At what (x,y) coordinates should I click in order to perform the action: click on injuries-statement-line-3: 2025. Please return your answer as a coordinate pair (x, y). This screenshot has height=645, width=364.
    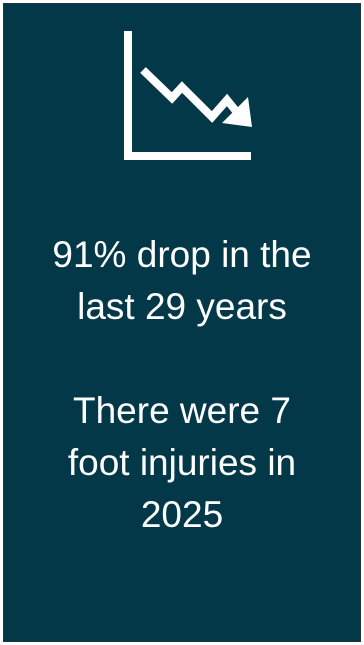
    Looking at the image, I should click on (182, 514).